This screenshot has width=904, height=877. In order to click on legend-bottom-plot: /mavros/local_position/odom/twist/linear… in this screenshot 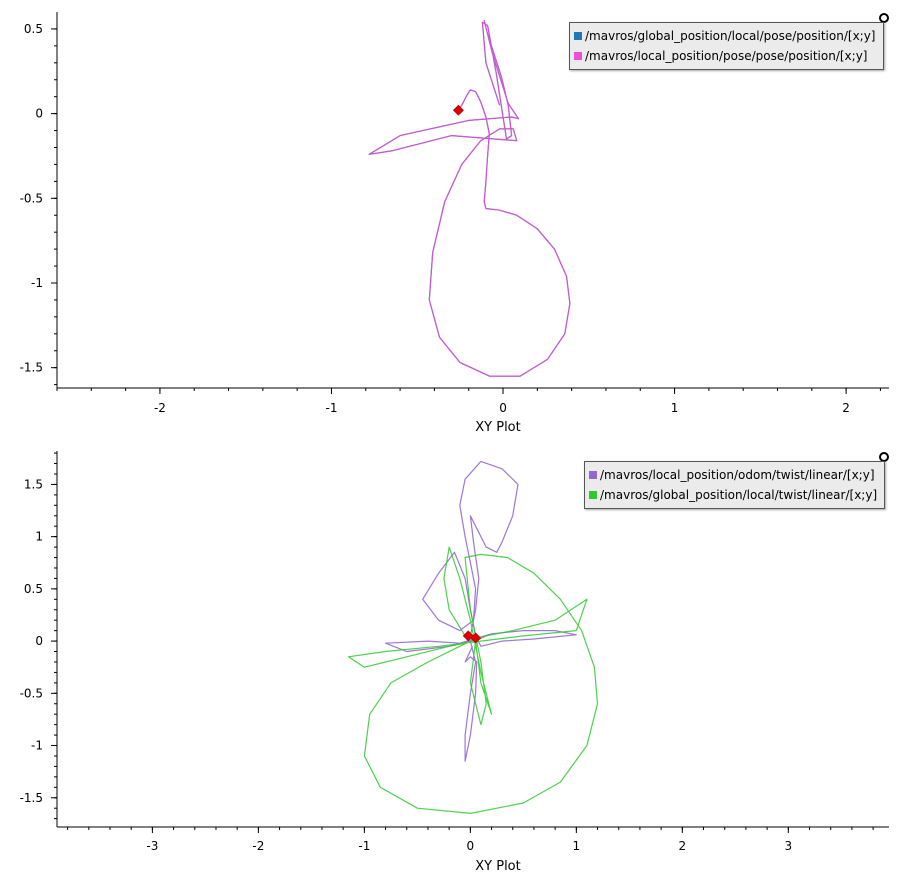, I will do `click(735, 485)`.